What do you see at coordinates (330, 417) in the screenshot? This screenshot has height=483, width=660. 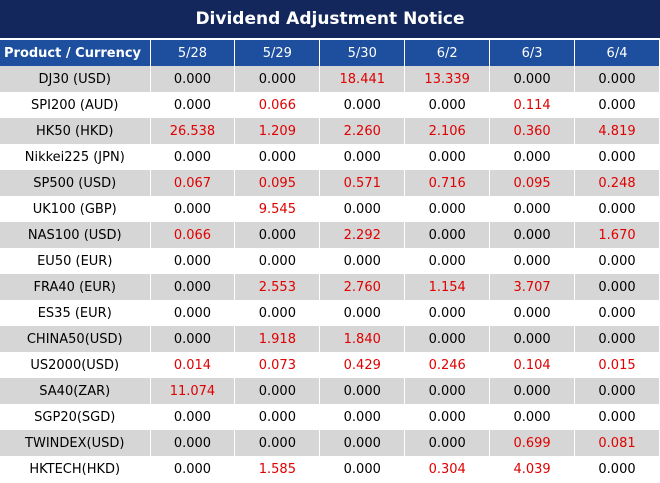 I see `table-row: SGP20(SGD) 0.000 0.000 0.000 0.000 0.000 0.000` at bounding box center [330, 417].